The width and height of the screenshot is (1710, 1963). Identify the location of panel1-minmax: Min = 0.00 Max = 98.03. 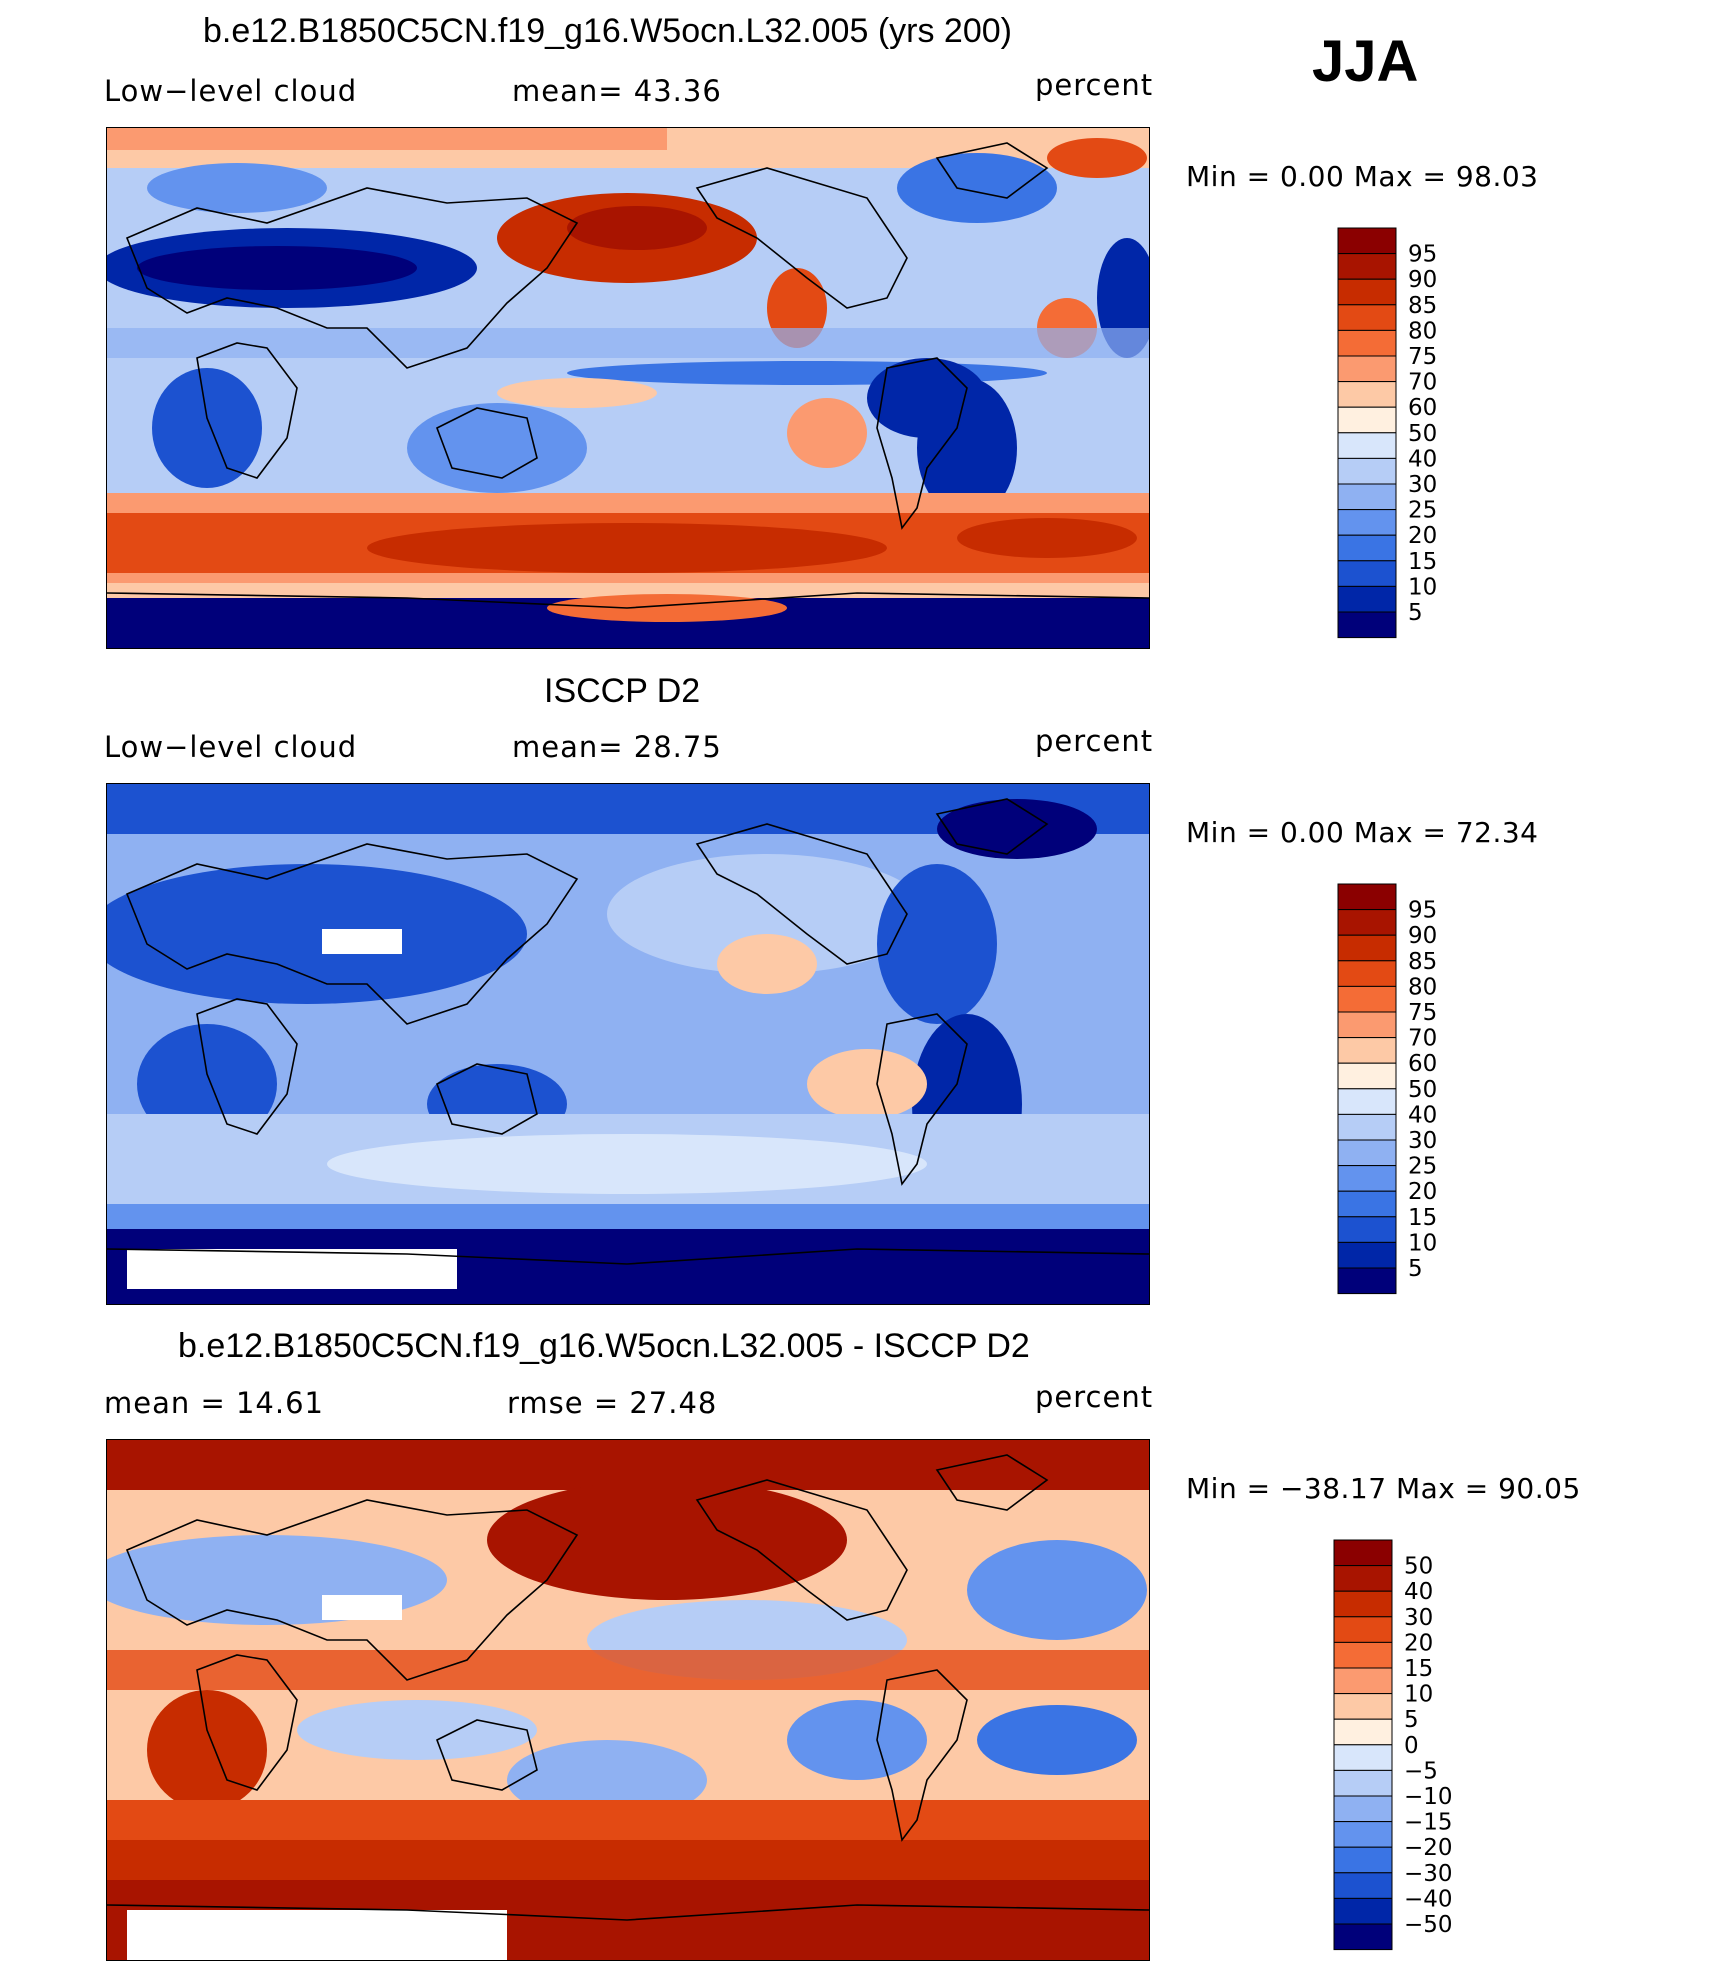
(1362, 176).